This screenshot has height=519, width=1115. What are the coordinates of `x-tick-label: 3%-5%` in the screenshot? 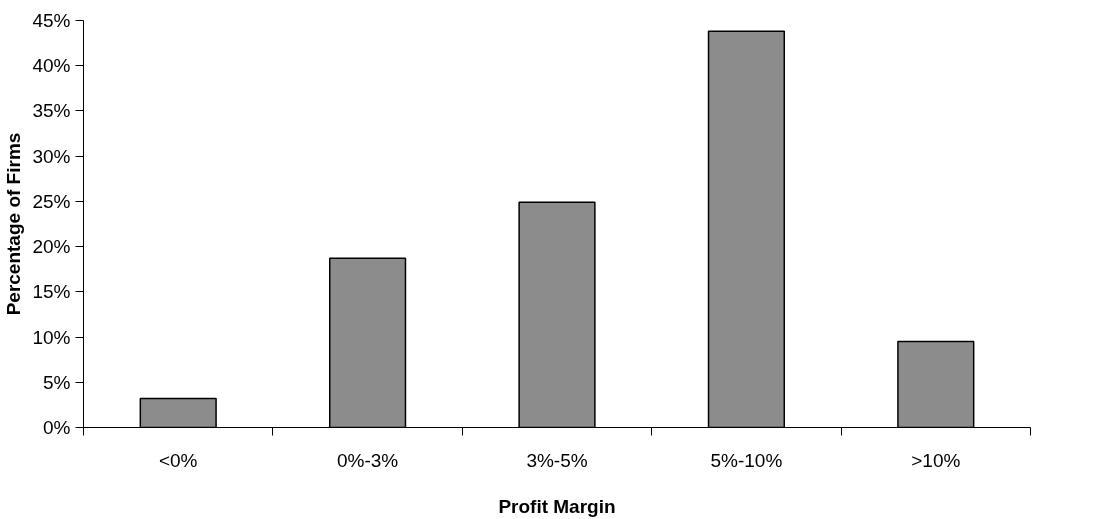 It's located at (557, 460).